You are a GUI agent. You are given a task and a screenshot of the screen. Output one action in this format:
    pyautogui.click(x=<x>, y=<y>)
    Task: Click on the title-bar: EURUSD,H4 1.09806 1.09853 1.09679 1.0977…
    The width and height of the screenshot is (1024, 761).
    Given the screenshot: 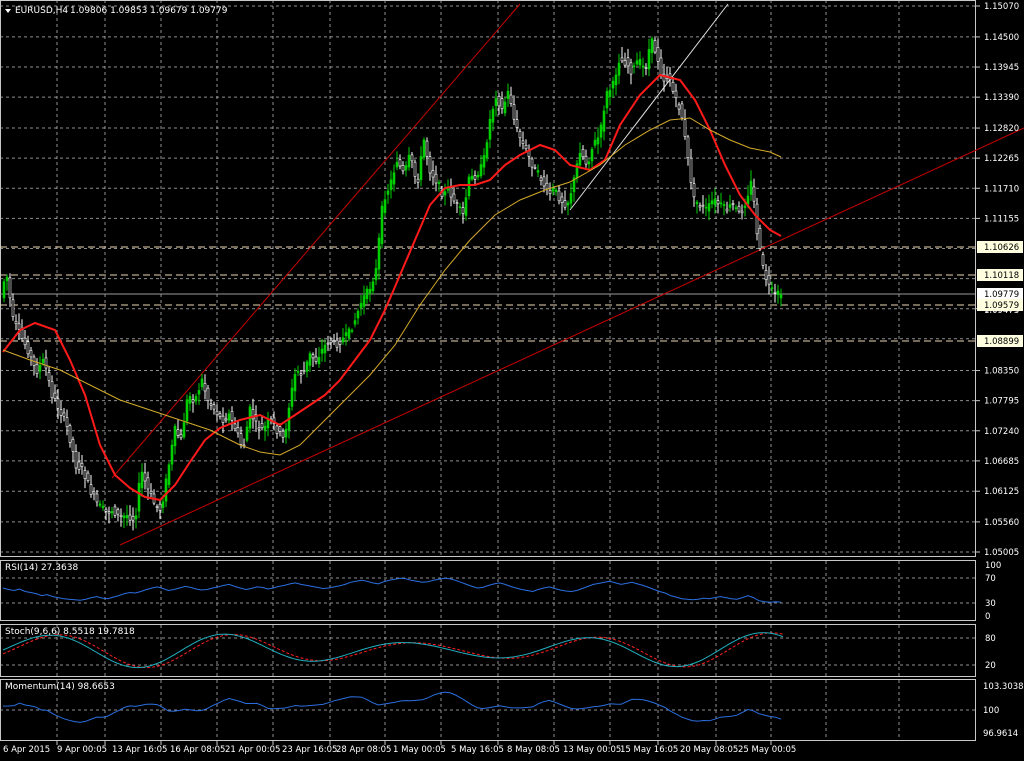 What is the action you would take?
    pyautogui.click(x=116, y=11)
    